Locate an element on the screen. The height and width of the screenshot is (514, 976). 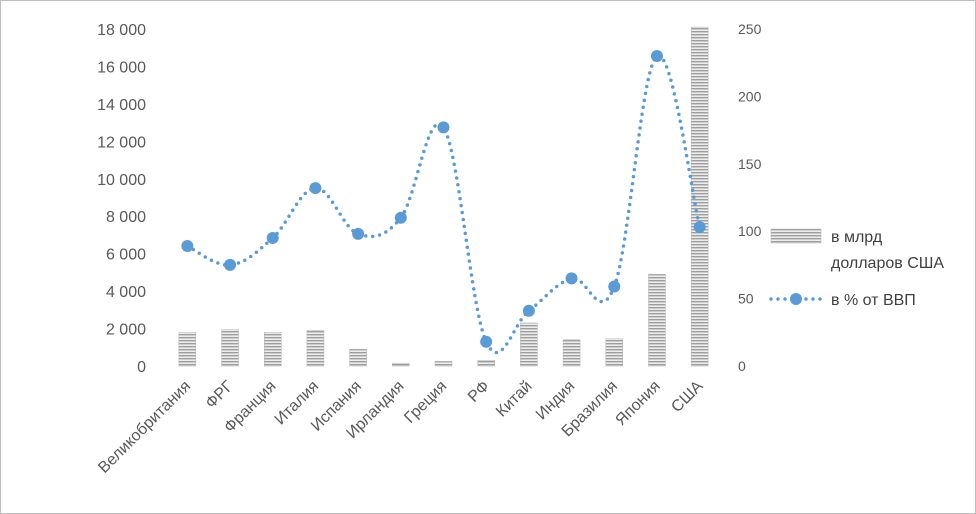
left-tick-label: 18 000 is located at coordinates (121, 30).